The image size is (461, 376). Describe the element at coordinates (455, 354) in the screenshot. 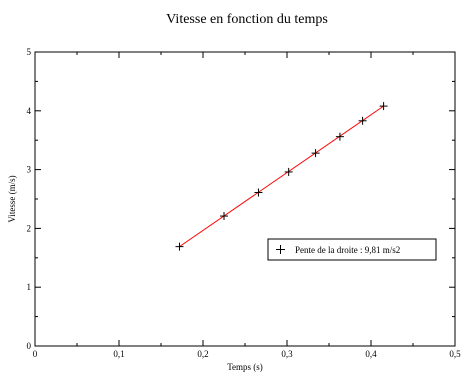

I see `x-tick-label: 0,5` at that location.